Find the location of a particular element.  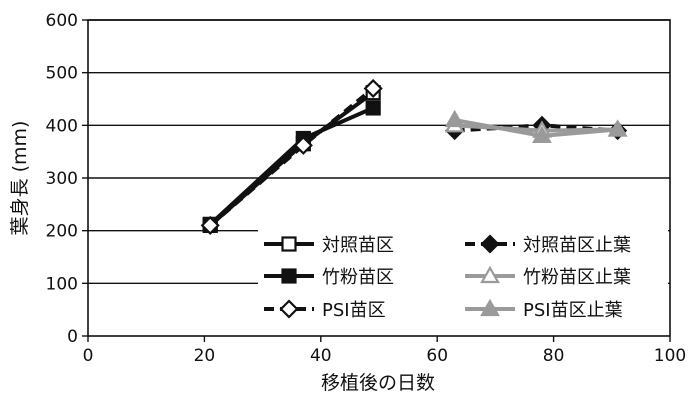

legend-label: PSI苗区 is located at coordinates (354, 310).